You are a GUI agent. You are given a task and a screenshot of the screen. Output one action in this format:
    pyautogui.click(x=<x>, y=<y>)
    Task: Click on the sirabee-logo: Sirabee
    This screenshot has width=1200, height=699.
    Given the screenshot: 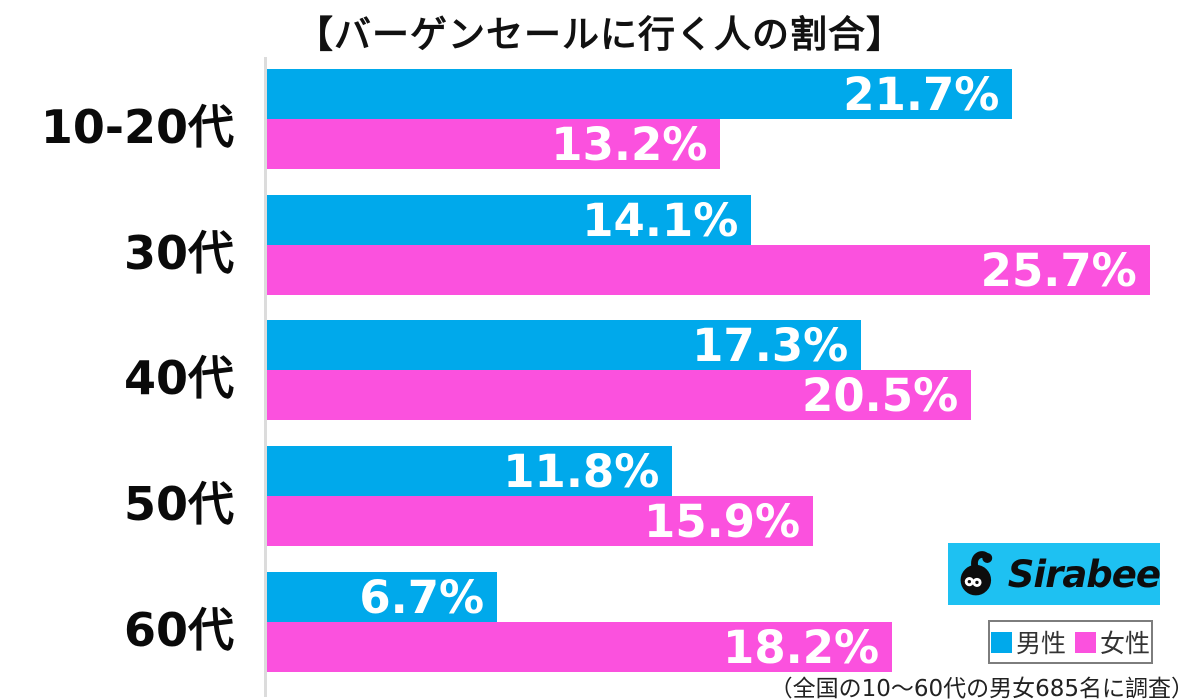 What is the action you would take?
    pyautogui.click(x=1054, y=574)
    